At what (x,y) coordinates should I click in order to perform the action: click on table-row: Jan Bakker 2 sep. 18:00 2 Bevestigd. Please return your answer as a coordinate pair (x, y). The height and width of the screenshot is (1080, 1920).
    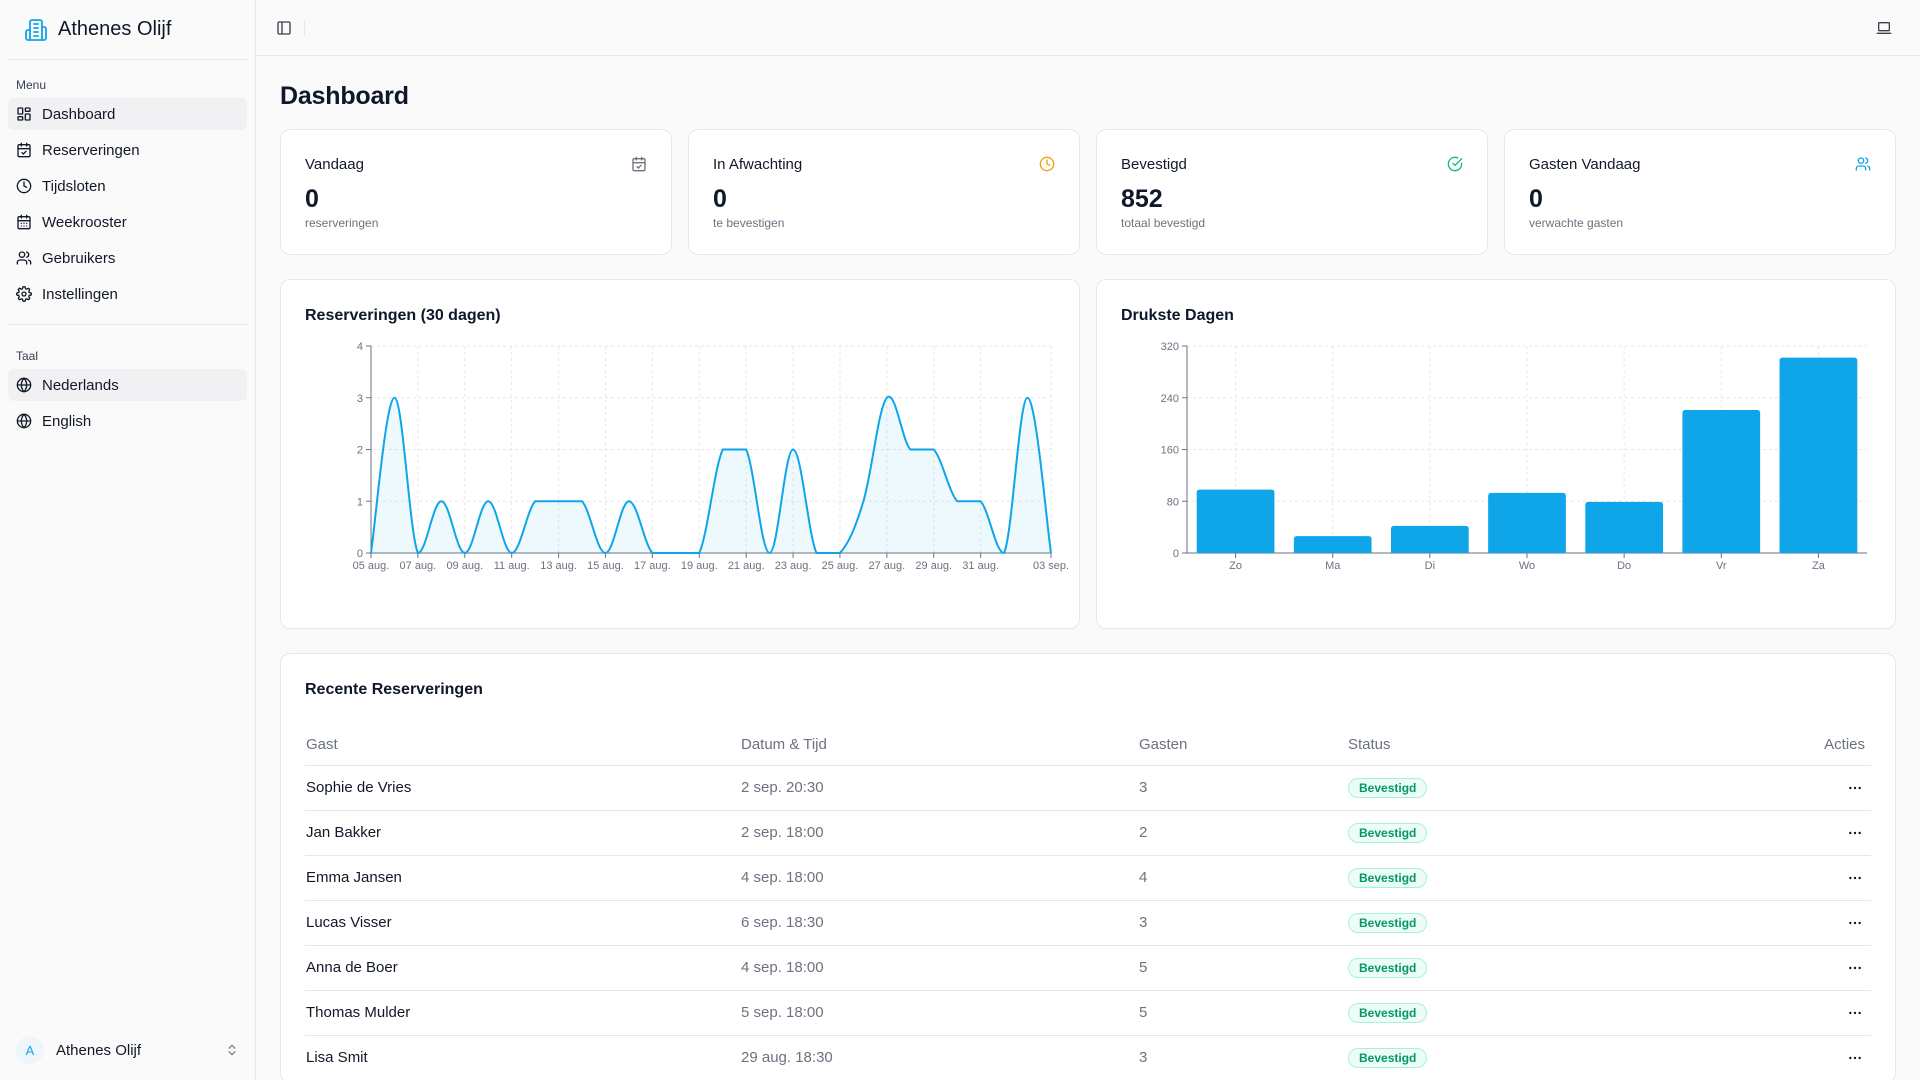
    Looking at the image, I should click on (1088, 833).